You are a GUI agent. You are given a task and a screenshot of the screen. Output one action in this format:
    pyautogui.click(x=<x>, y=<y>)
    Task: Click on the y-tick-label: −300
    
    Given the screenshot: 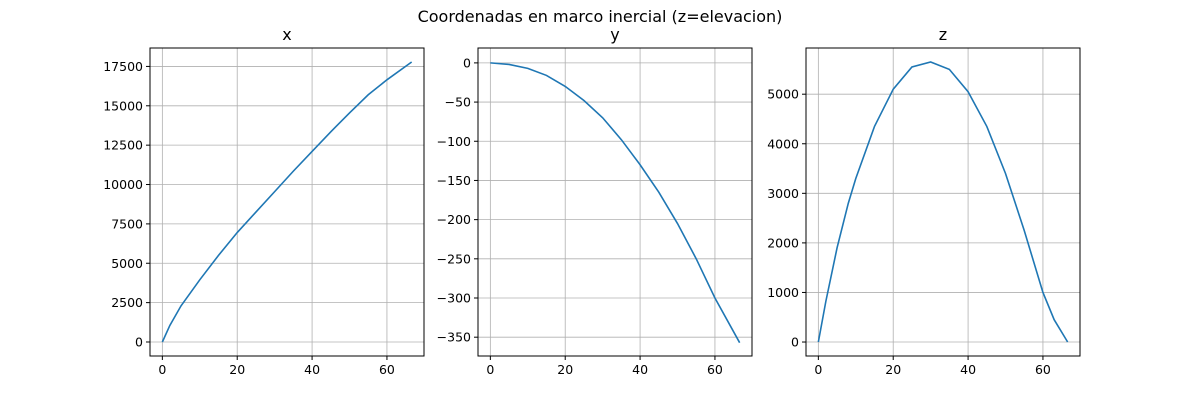 What is the action you would take?
    pyautogui.click(x=454, y=298)
    